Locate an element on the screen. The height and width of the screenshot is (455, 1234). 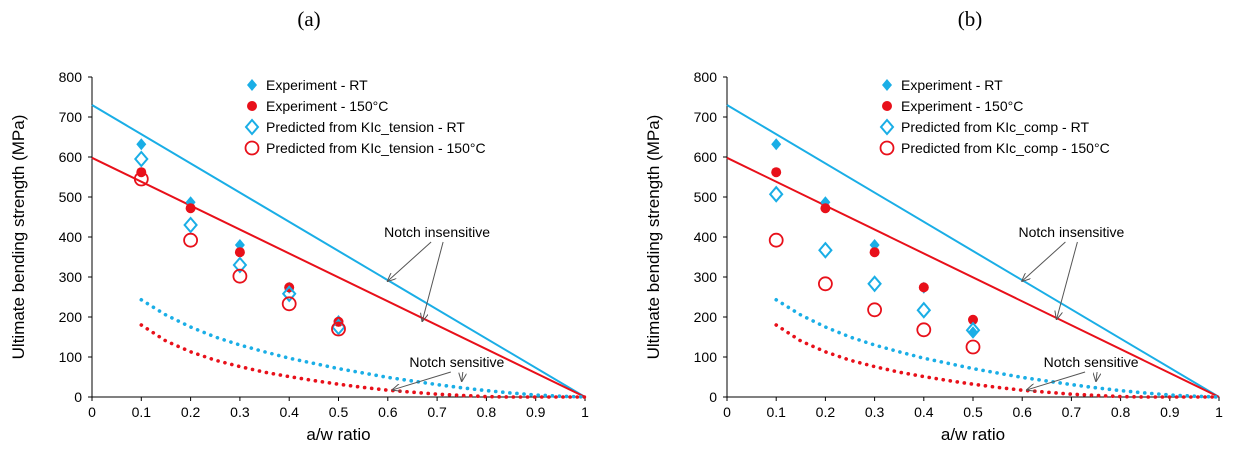
y-tick-label: 500 is located at coordinates (706, 197).